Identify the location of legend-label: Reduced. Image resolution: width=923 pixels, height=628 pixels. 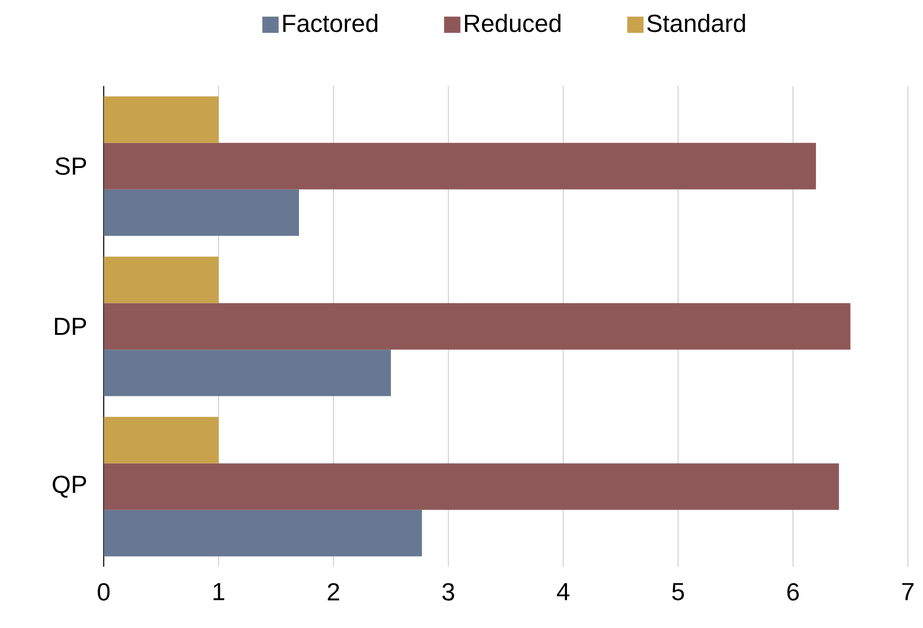
(512, 23).